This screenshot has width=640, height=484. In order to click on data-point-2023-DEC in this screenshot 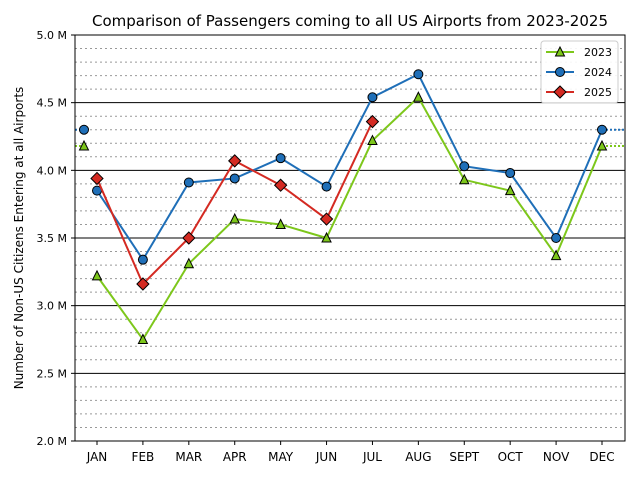, I will do `click(602, 145)`.